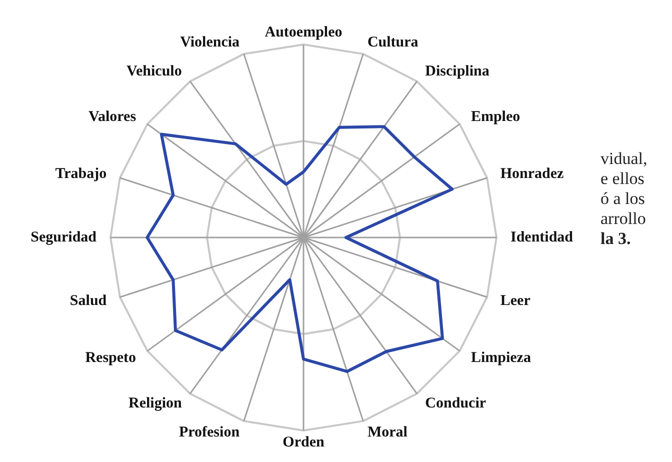 The height and width of the screenshot is (462, 672). Describe the element at coordinates (303, 442) in the screenshot. I see `spoke-label: Orden` at that location.